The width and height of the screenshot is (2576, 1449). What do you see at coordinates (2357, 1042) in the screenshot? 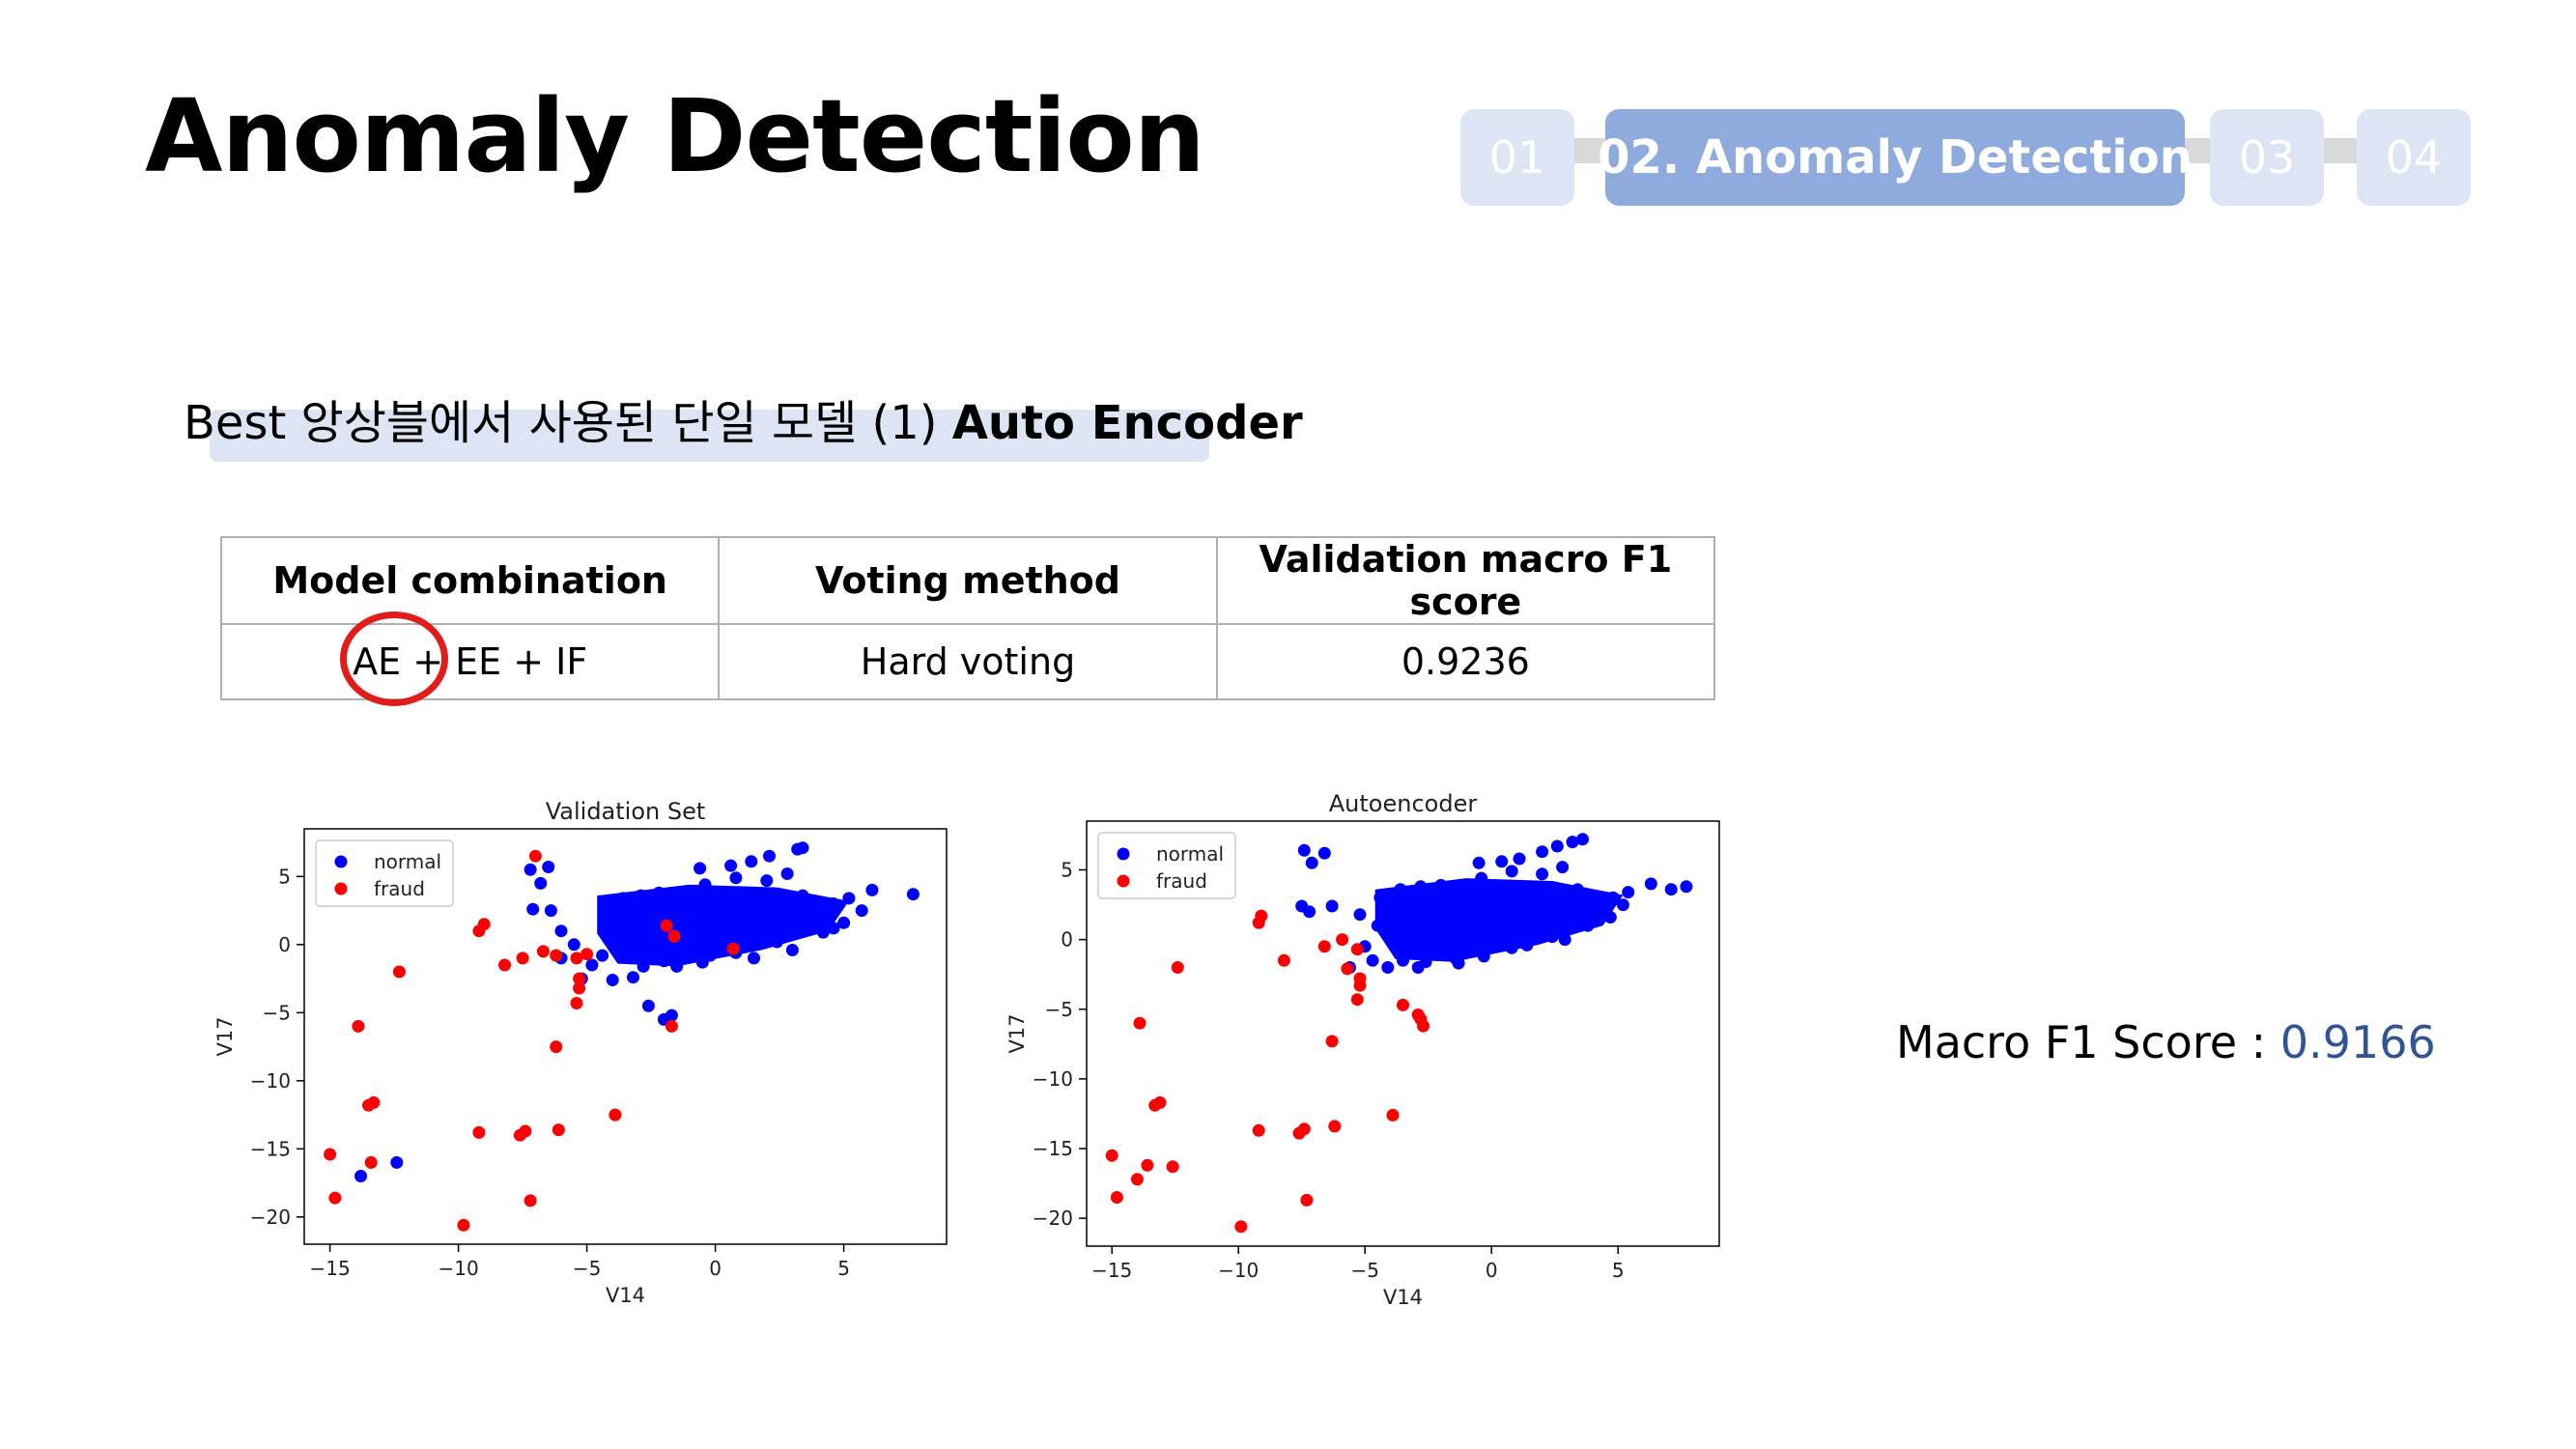
I see `macro-f1-value: 0.9166` at bounding box center [2357, 1042].